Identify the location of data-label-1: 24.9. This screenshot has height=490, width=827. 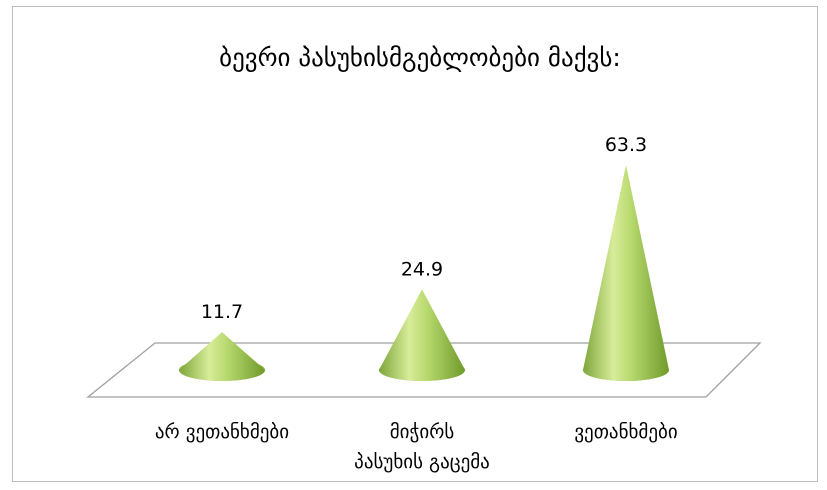
(422, 269).